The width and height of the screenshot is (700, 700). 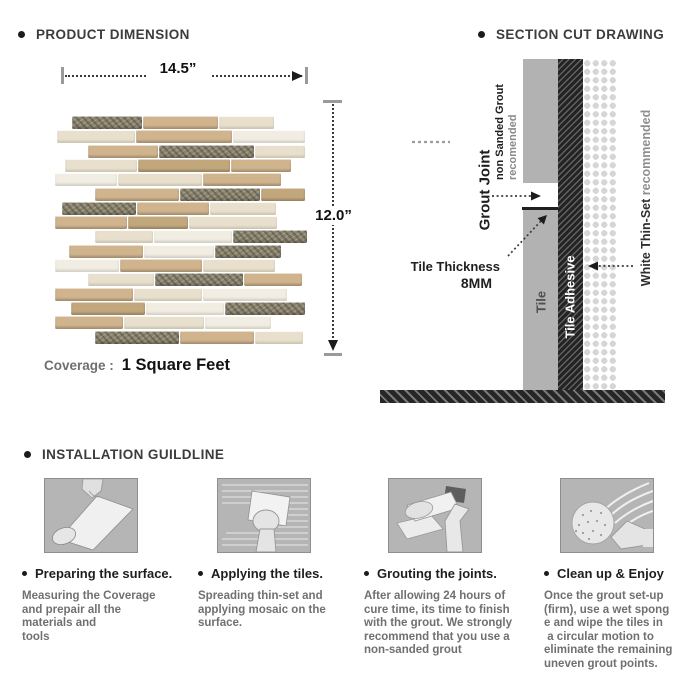 I want to click on arrow-right-icon, so click(x=297, y=76).